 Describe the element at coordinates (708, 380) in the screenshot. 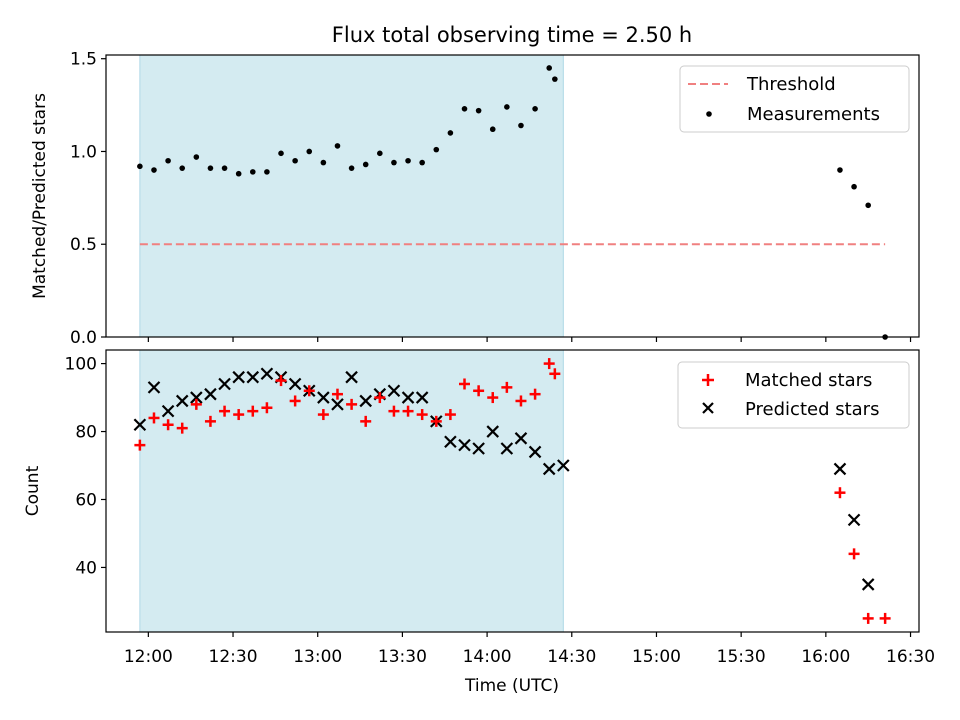

I see `legend-matched-swatch` at that location.